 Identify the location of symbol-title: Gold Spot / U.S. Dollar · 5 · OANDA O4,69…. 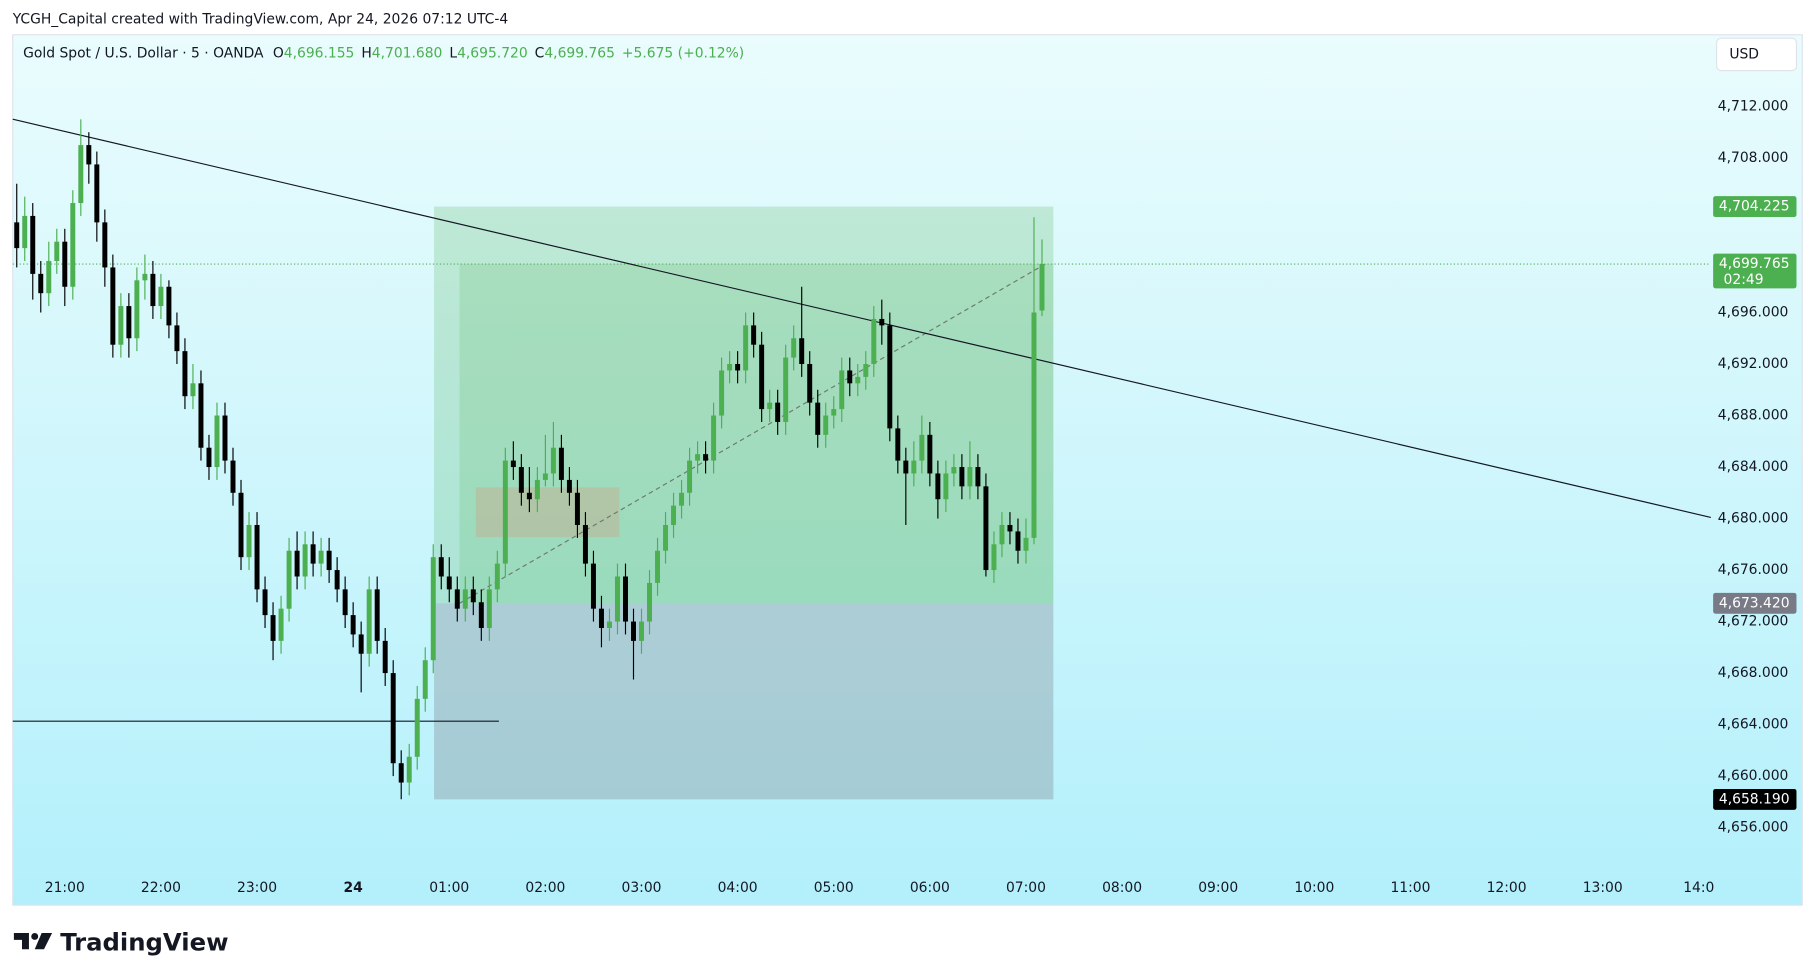
(383, 53).